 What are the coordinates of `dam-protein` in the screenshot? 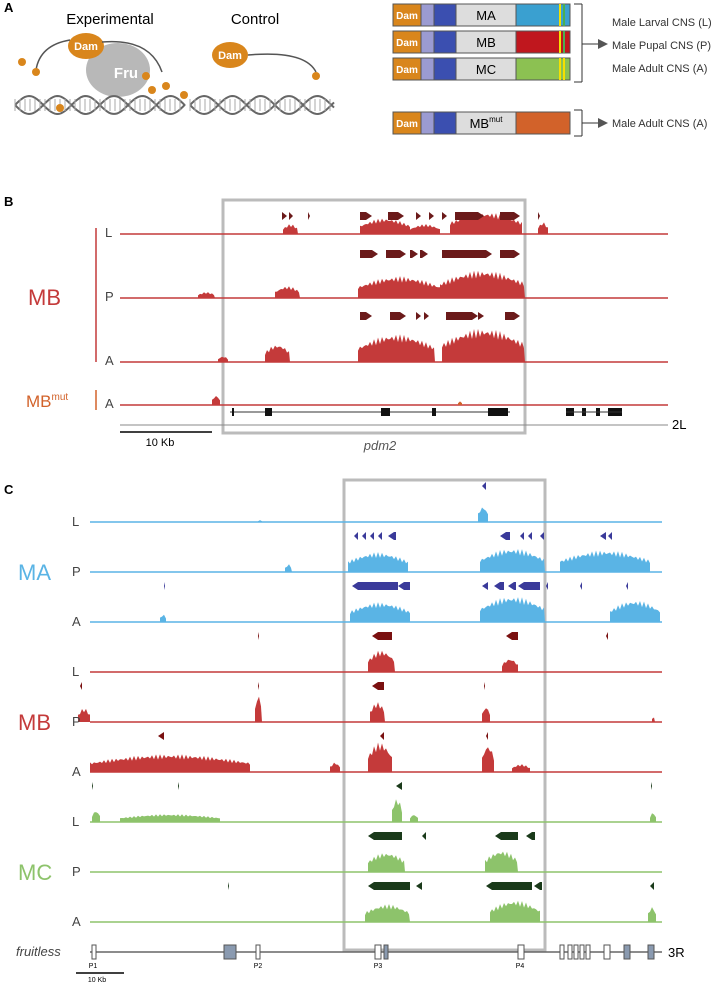 It's located at (86, 46).